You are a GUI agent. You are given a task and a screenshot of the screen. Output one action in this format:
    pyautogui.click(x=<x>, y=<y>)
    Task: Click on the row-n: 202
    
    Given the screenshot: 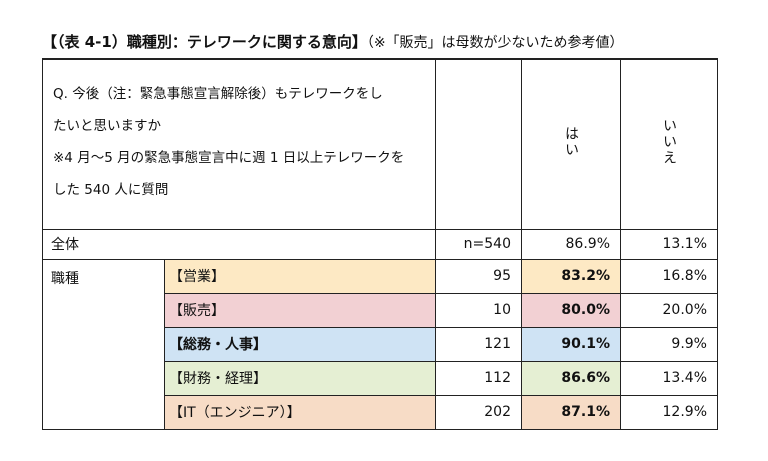 What is the action you would take?
    pyautogui.click(x=478, y=412)
    